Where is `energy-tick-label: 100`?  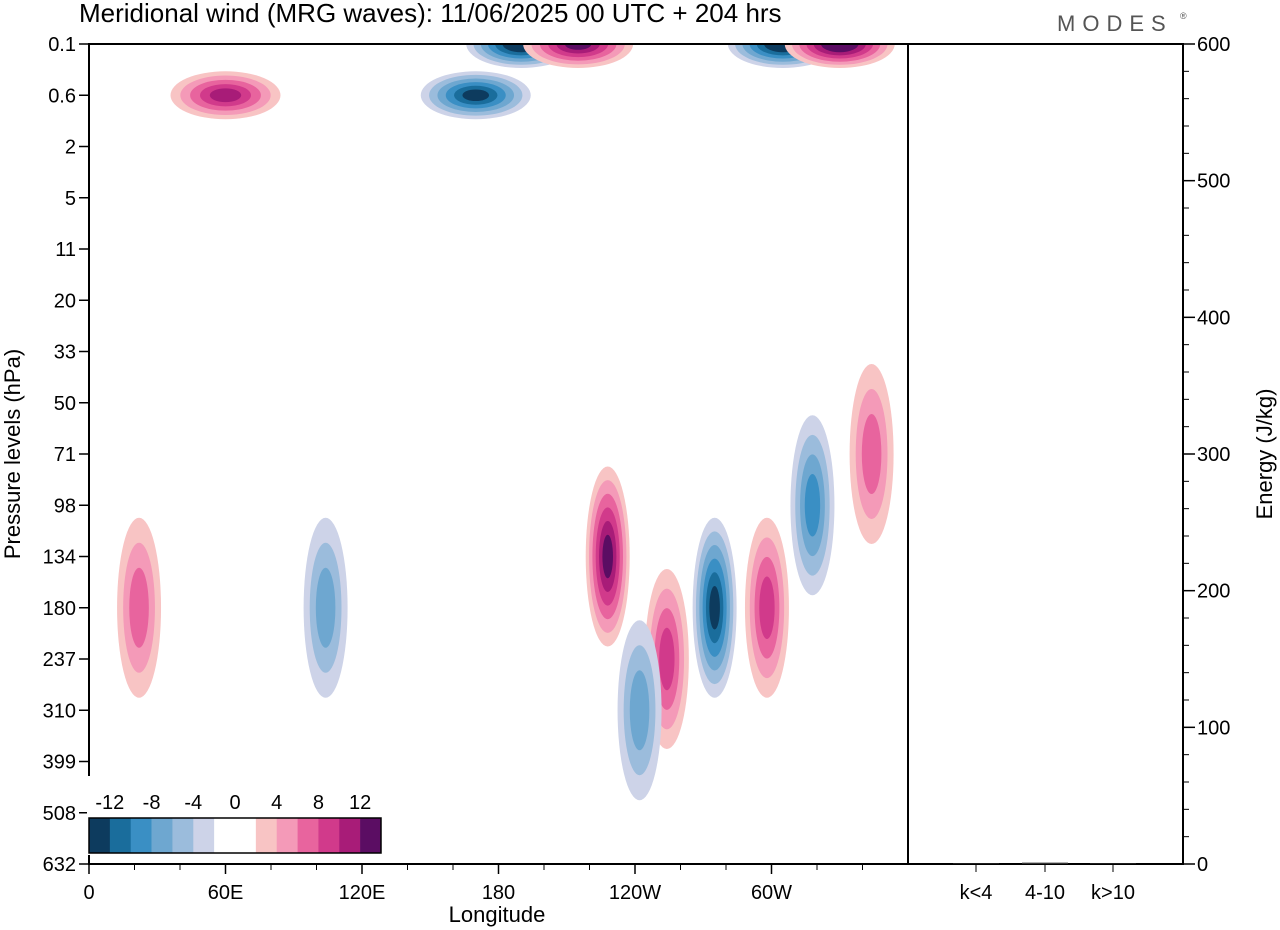 energy-tick-label: 100 is located at coordinates (1213, 728).